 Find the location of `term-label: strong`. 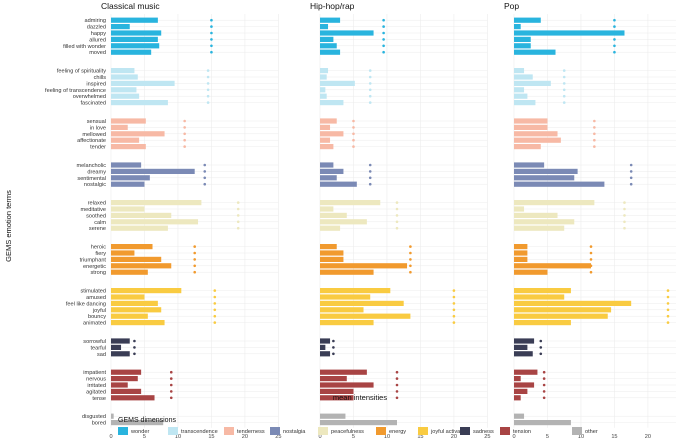

term-label: strong is located at coordinates (98, 273).